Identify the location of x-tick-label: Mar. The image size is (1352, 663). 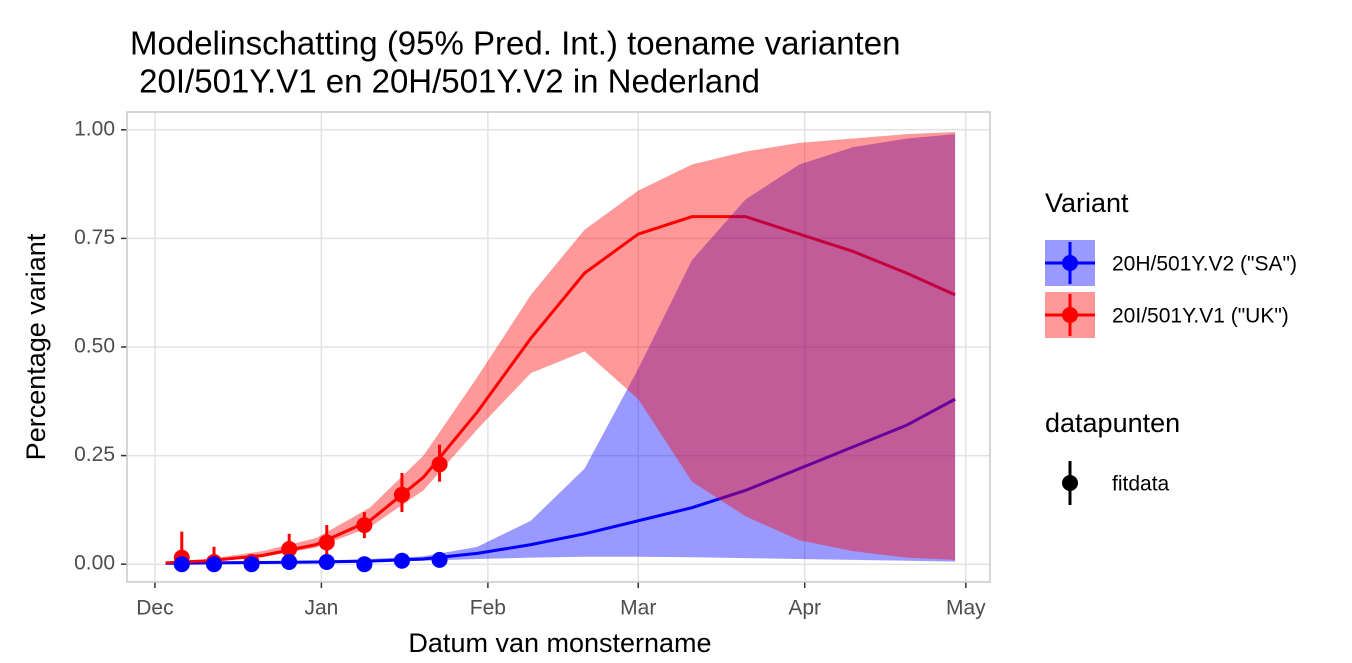
(638, 608).